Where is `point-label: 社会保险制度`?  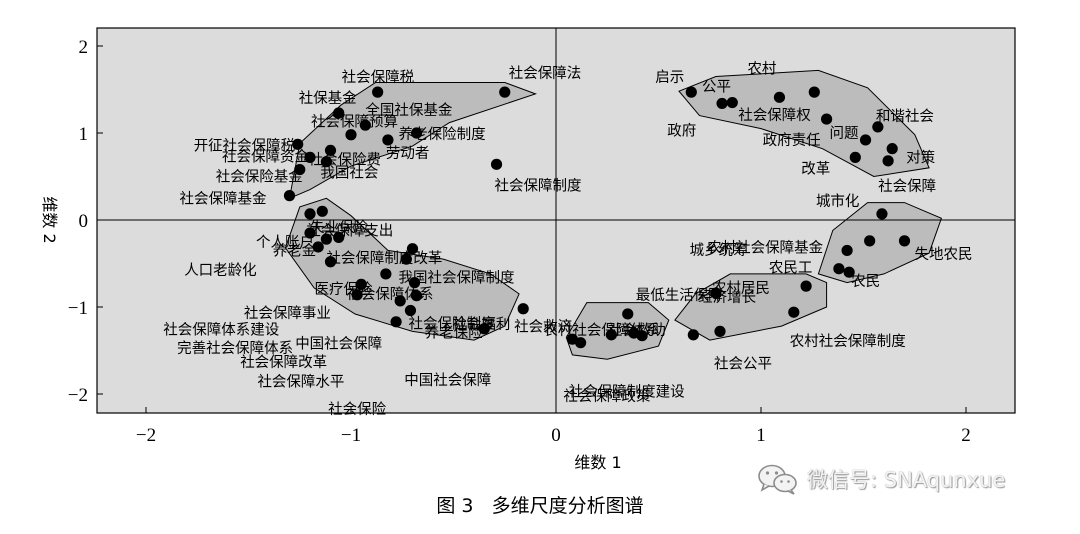 point-label: 社会保险制度 is located at coordinates (452, 324).